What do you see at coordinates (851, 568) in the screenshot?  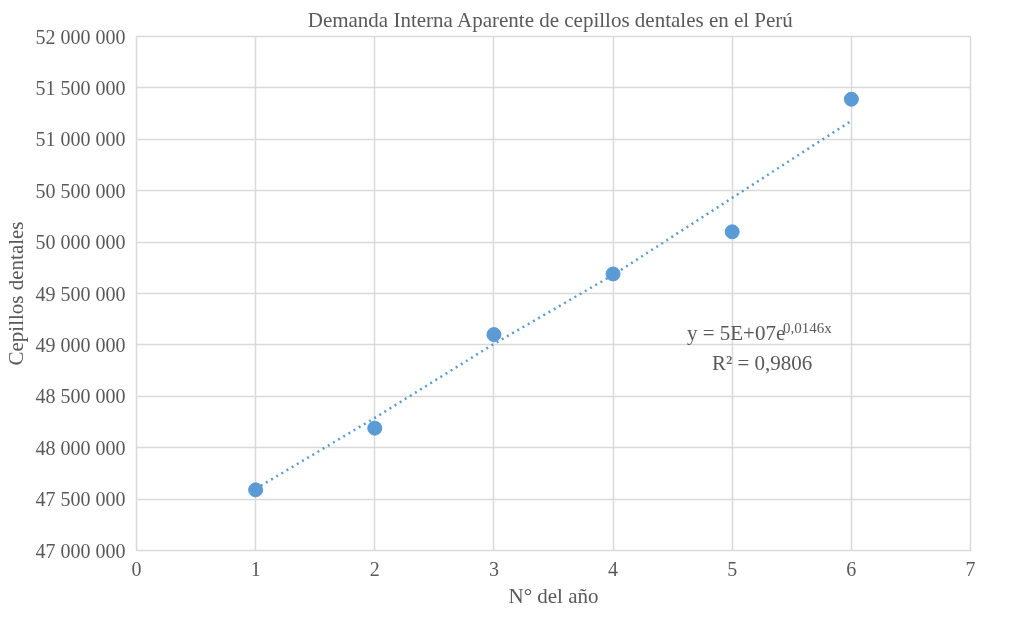 I see `x-tick-label: 6` at bounding box center [851, 568].